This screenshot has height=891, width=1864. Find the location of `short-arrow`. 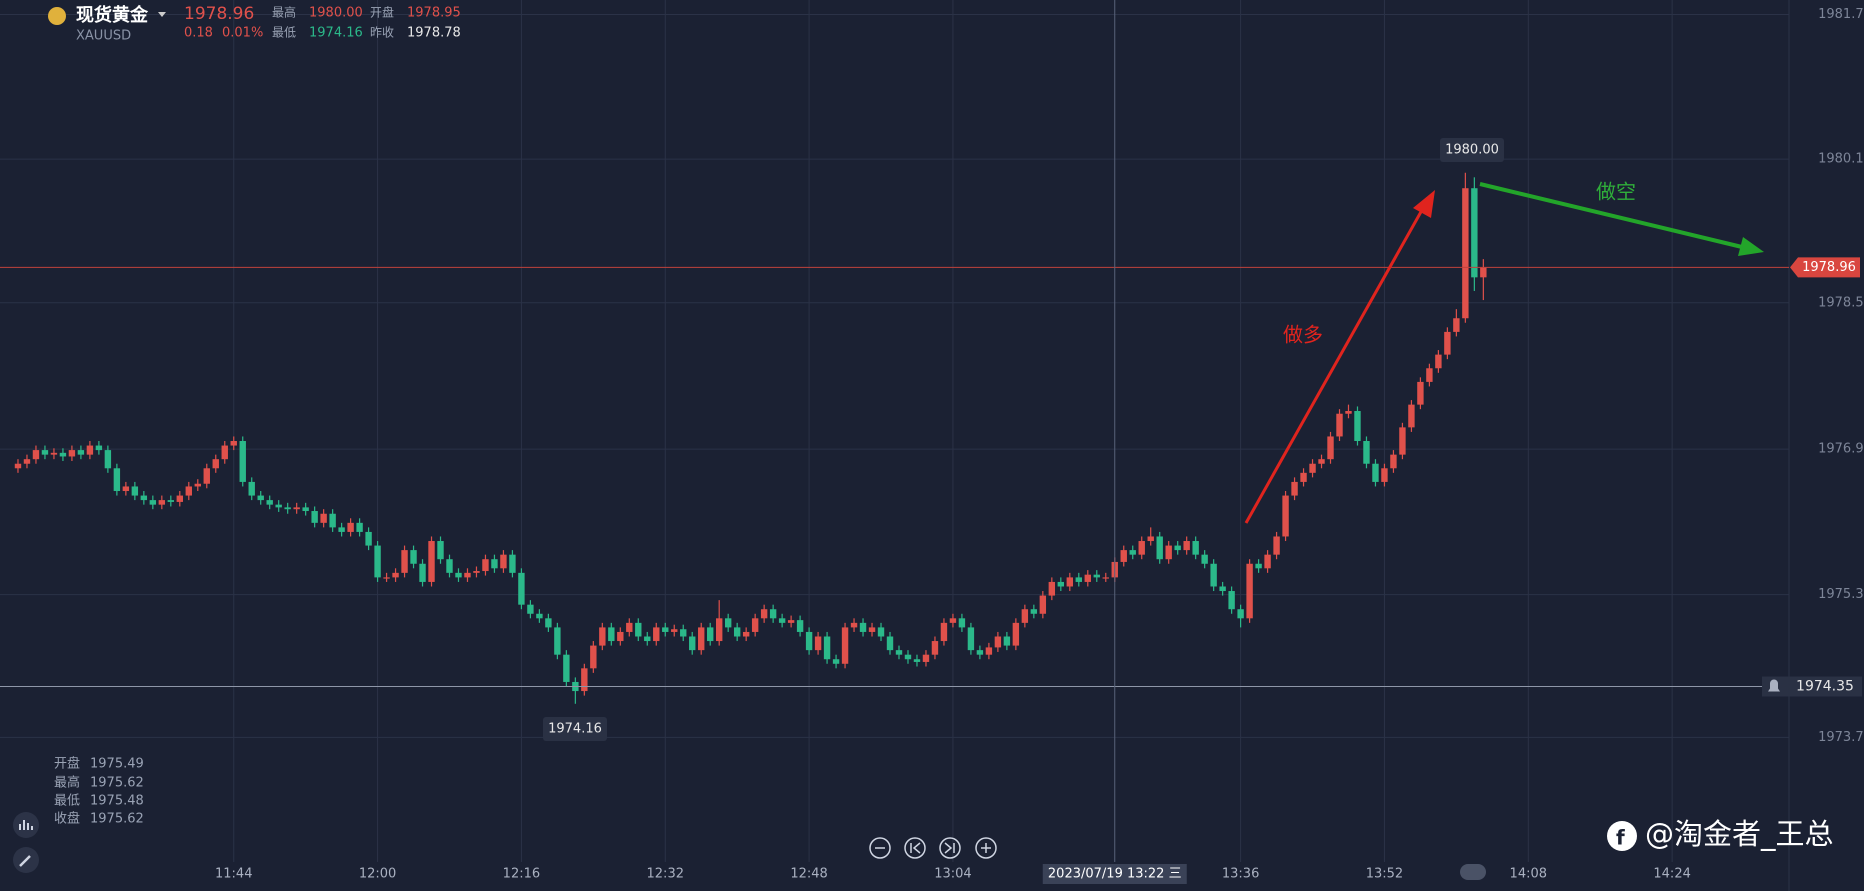

short-arrow is located at coordinates (1611, 215).